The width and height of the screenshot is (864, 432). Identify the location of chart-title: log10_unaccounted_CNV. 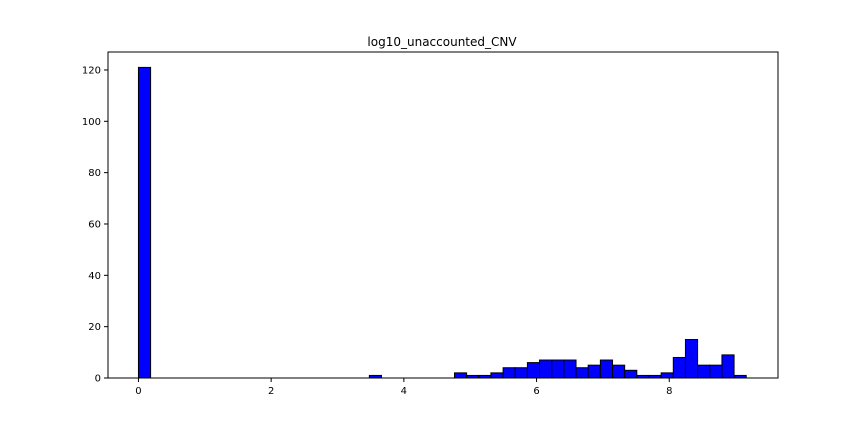
(442, 42).